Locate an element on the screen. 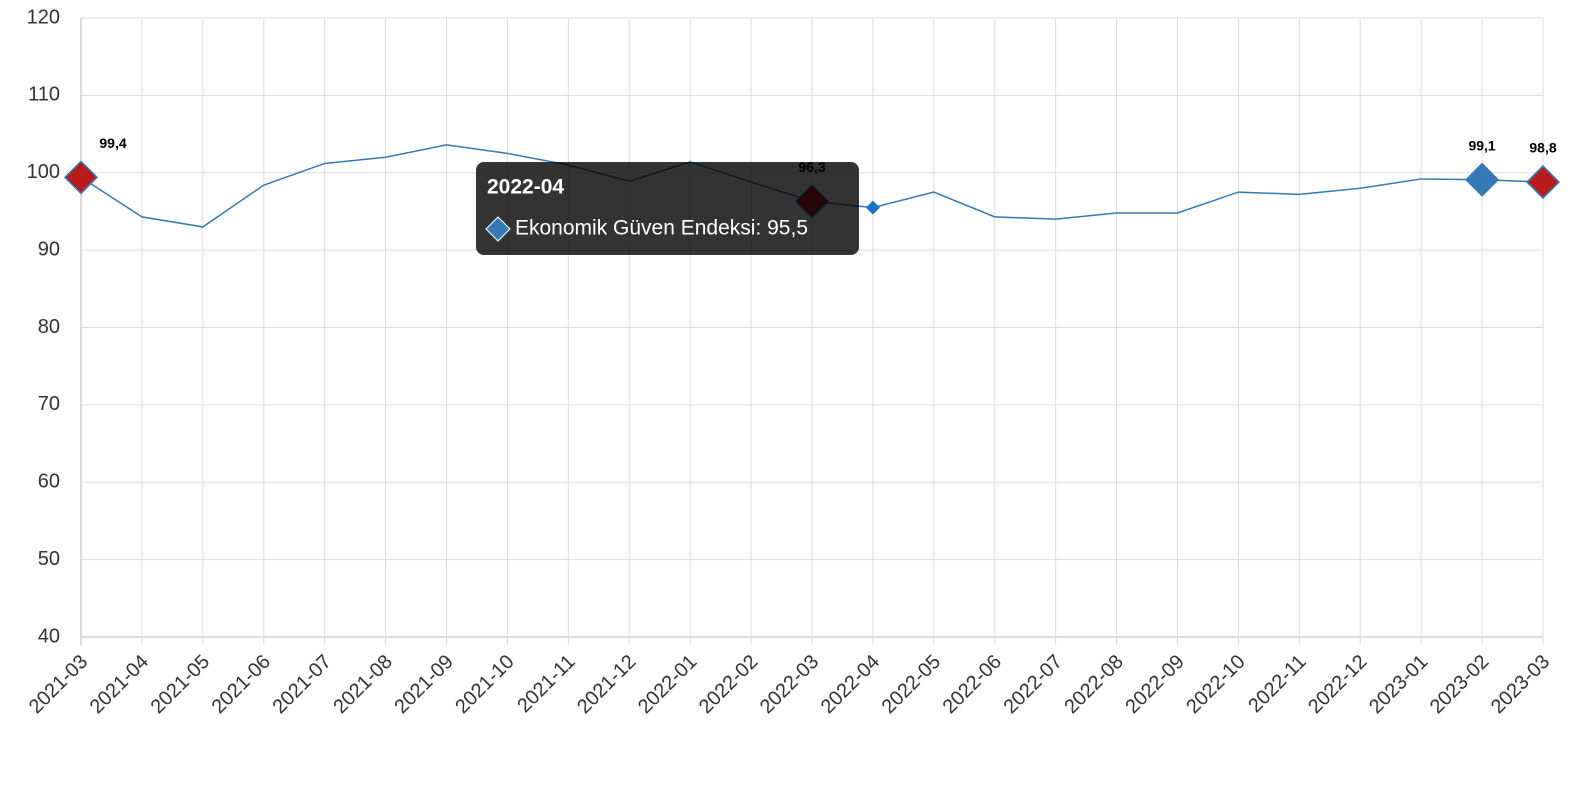 Image resolution: width=1576 pixels, height=805 pixels. hover-marker is located at coordinates (872, 207).